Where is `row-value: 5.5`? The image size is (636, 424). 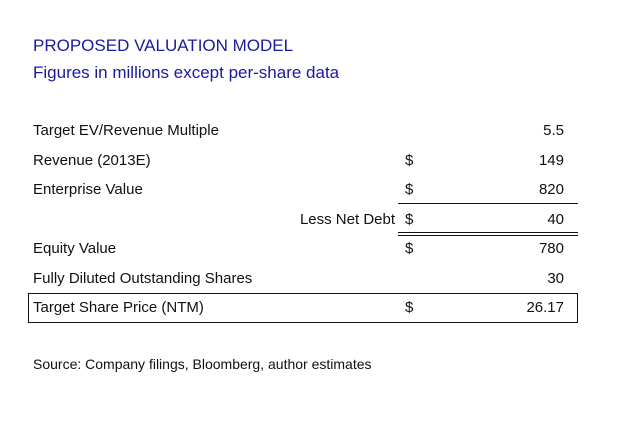
row-value: 5.5 is located at coordinates (553, 130).